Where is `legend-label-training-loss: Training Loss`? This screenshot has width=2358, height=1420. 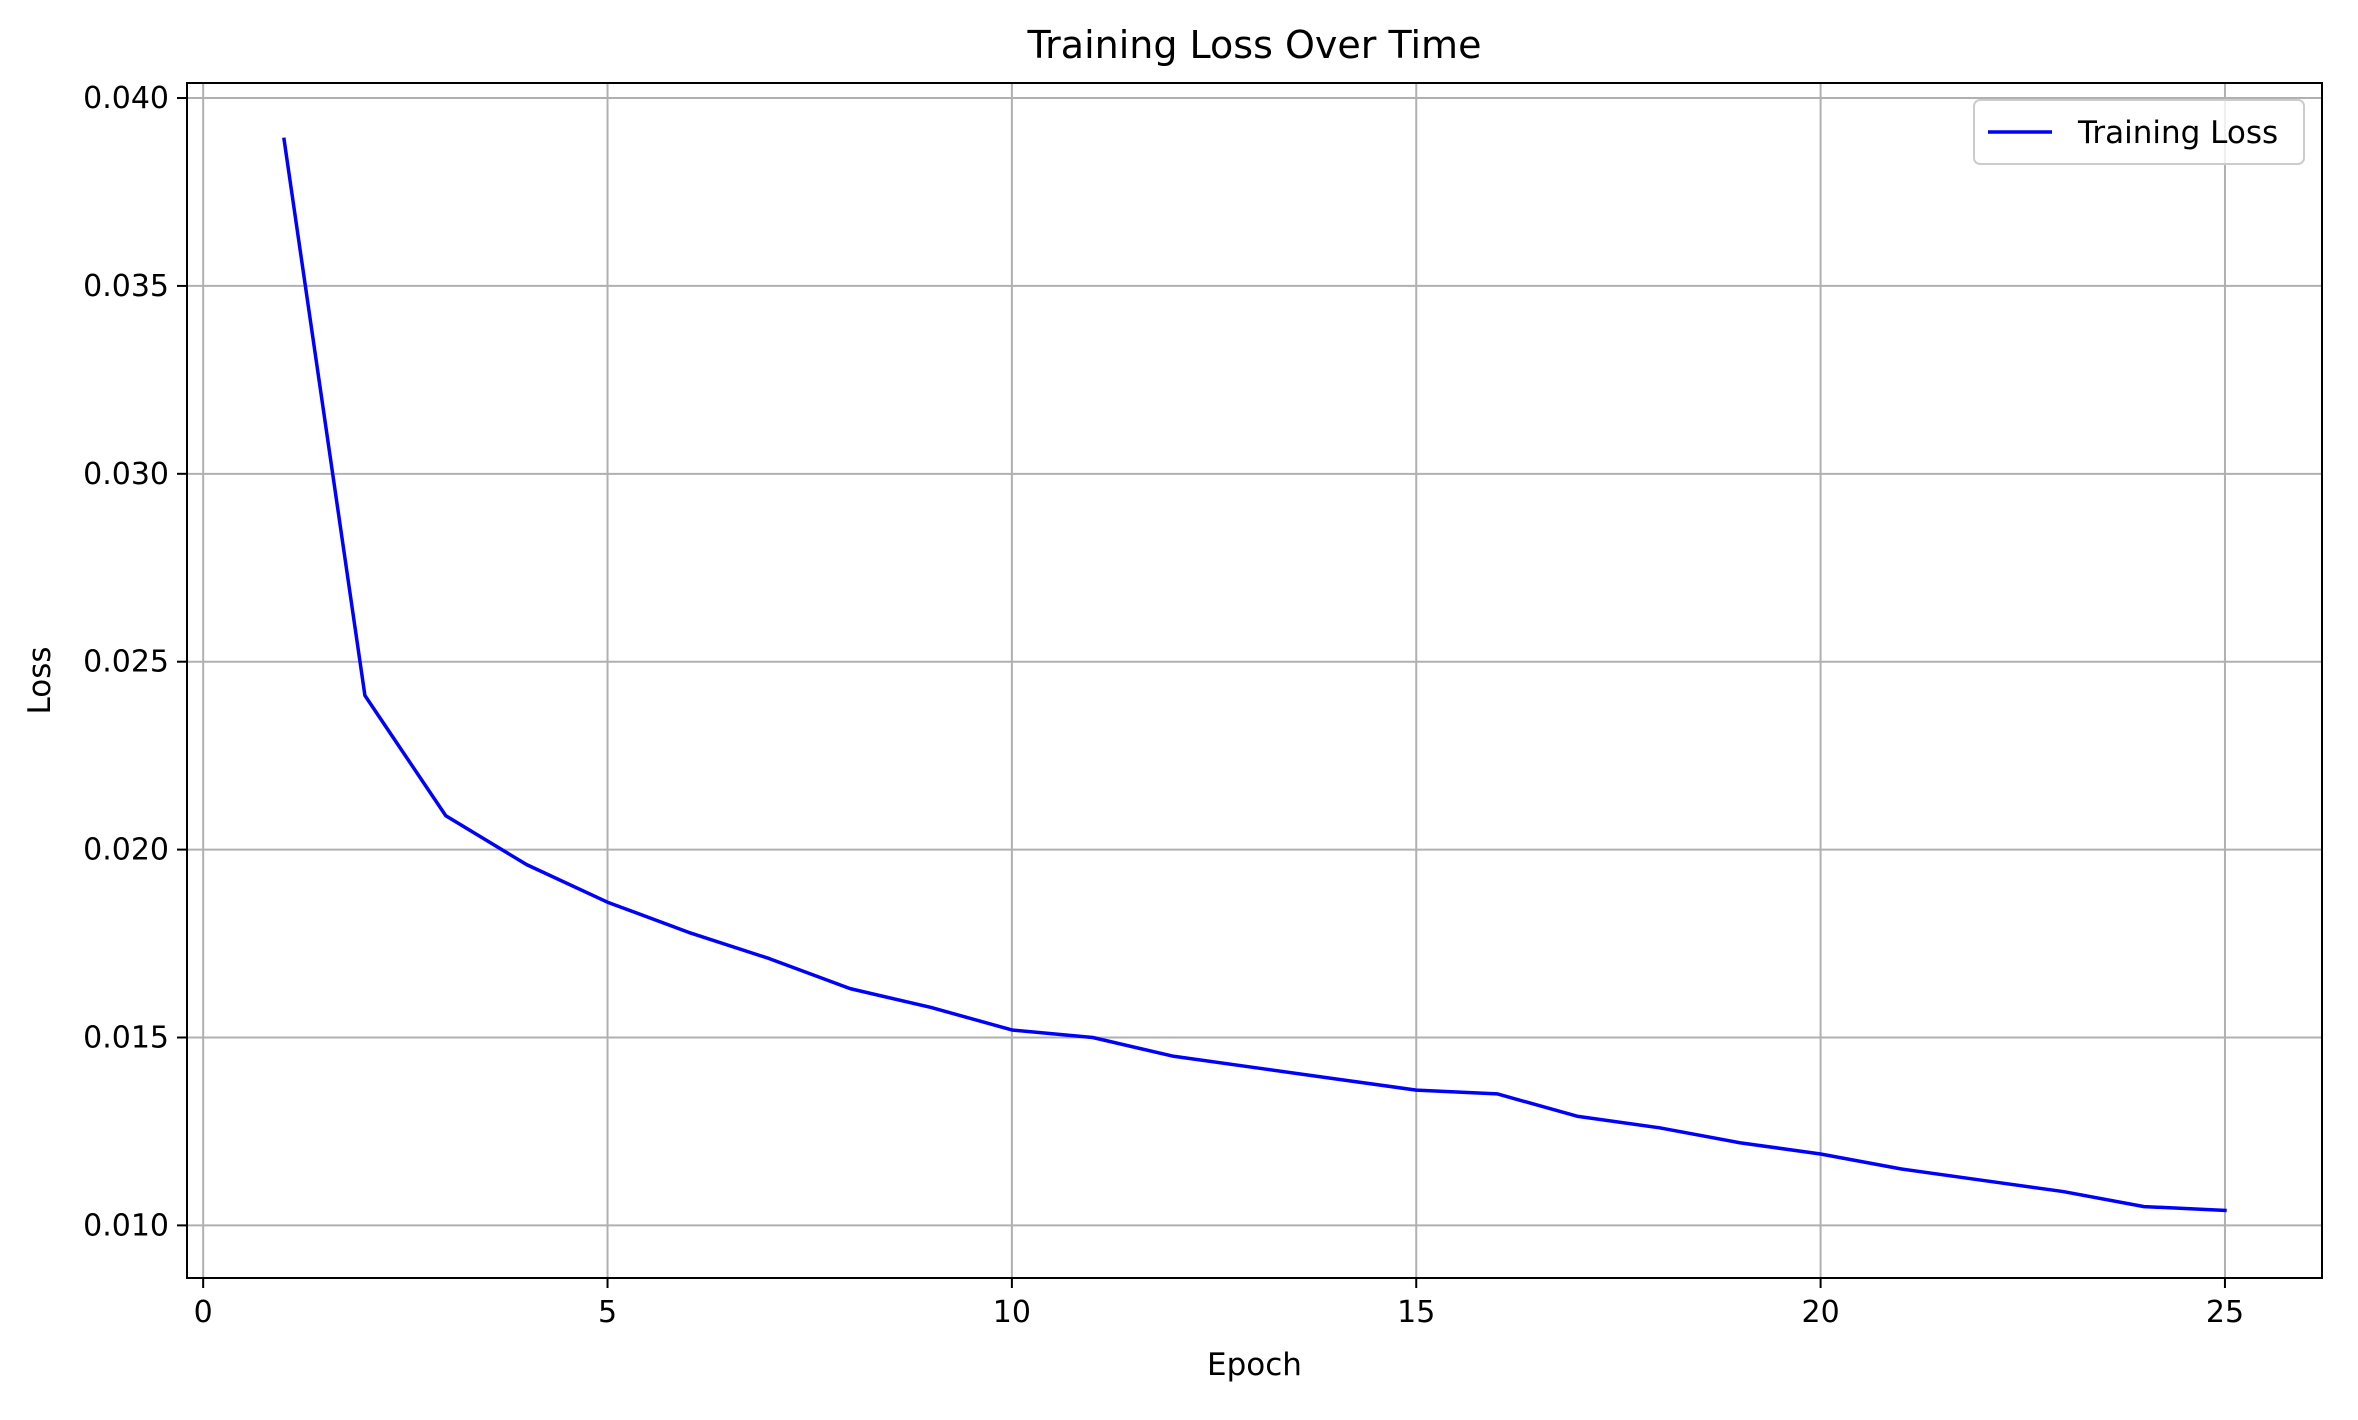 legend-label-training-loss: Training Loss is located at coordinates (2177, 133).